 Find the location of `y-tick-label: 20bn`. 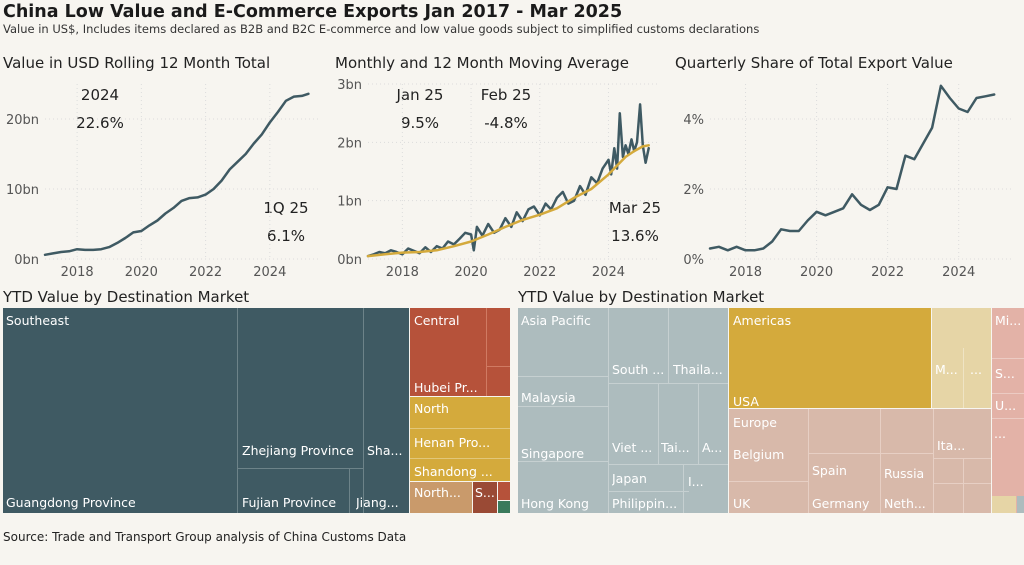

y-tick-label: 20bn is located at coordinates (22, 120).